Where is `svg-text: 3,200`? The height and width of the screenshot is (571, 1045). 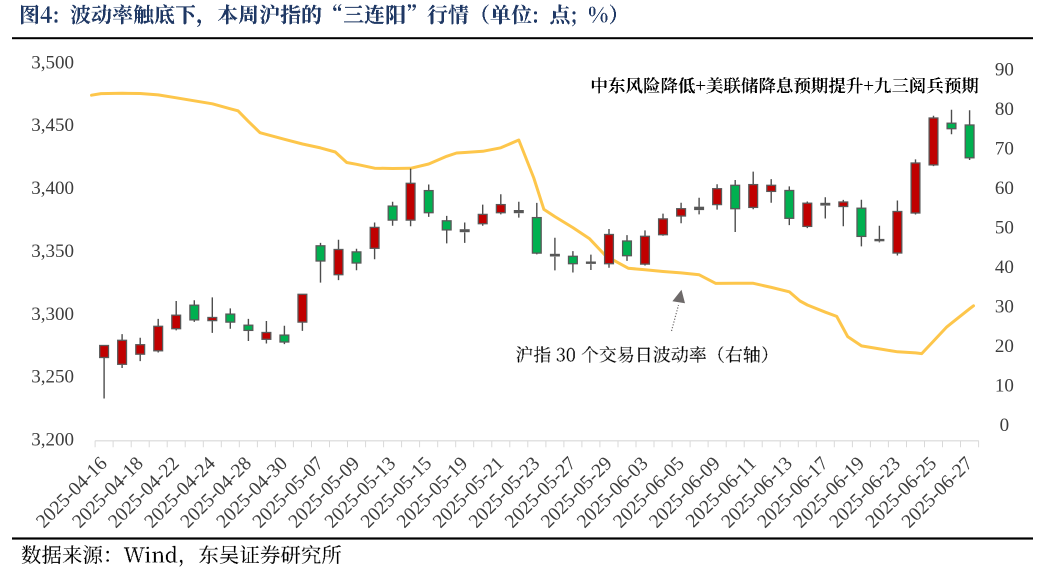
svg-text: 3,200 is located at coordinates (52, 440).